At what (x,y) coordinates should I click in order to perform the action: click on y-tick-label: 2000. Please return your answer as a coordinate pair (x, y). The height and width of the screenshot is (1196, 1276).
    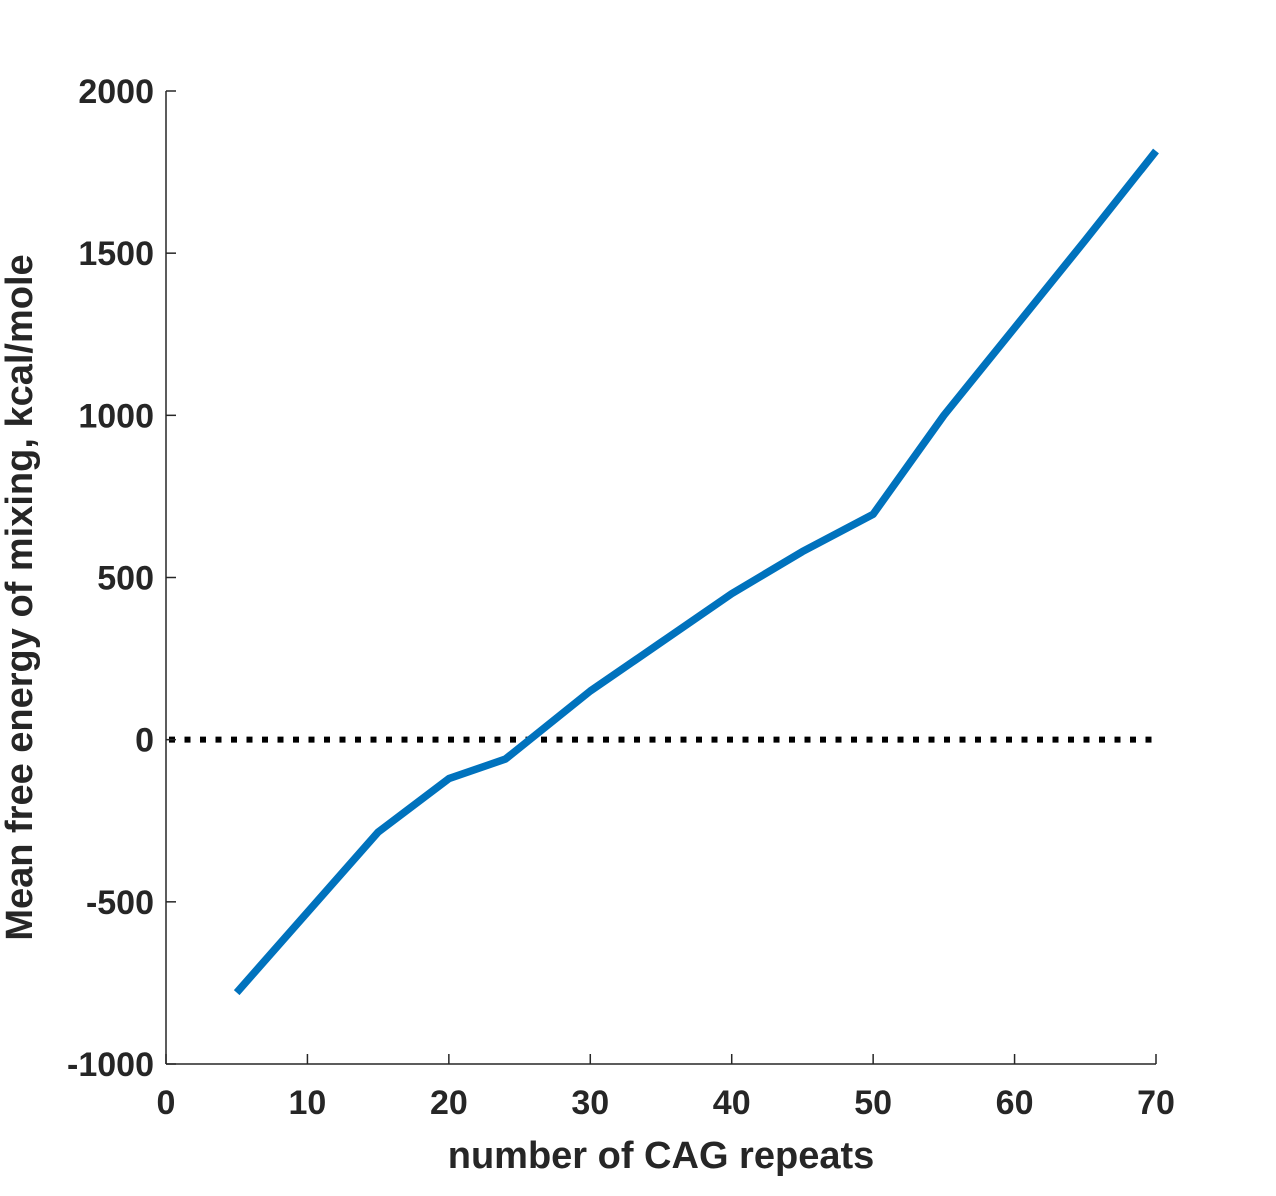
    Looking at the image, I should click on (116, 92).